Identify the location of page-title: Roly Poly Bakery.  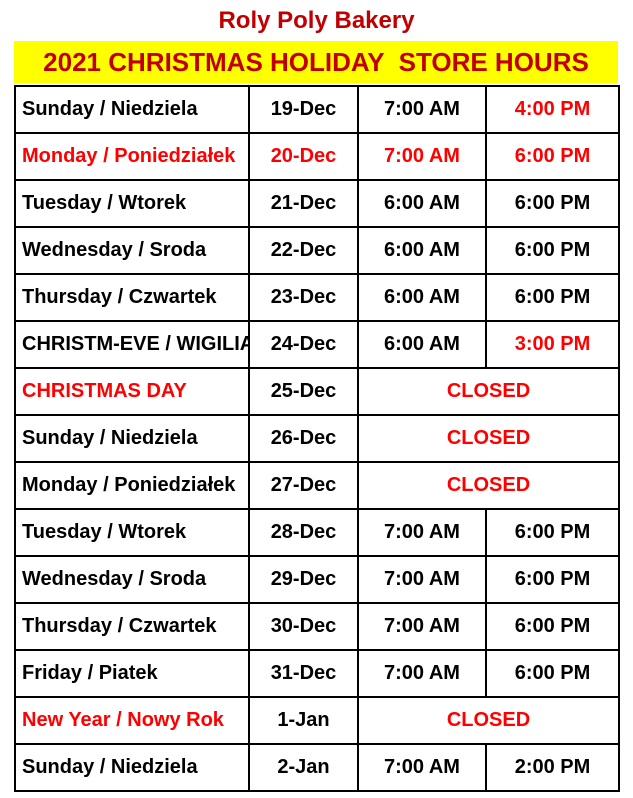
(316, 20).